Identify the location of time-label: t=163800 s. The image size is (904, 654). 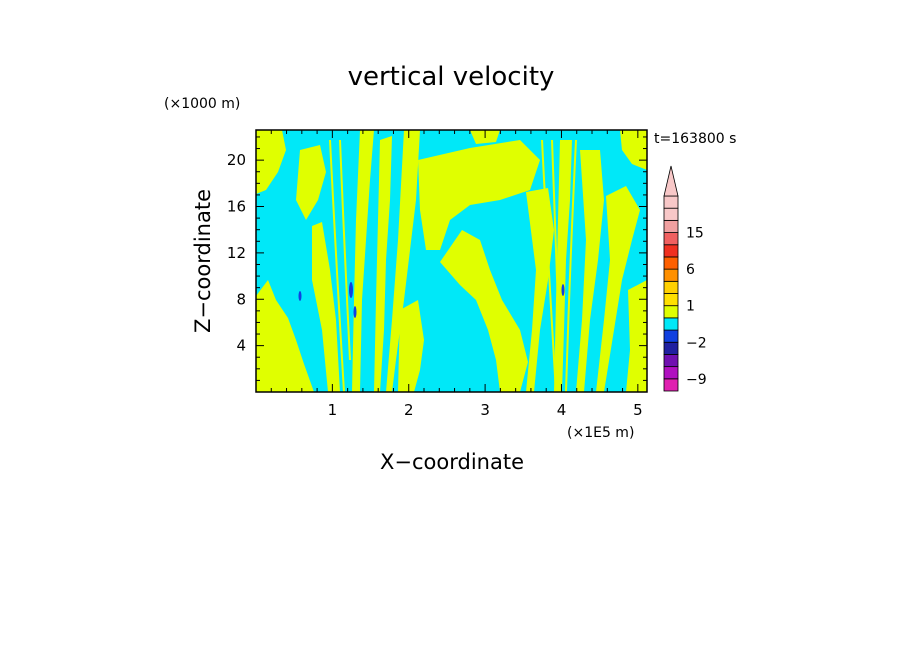
(695, 139).